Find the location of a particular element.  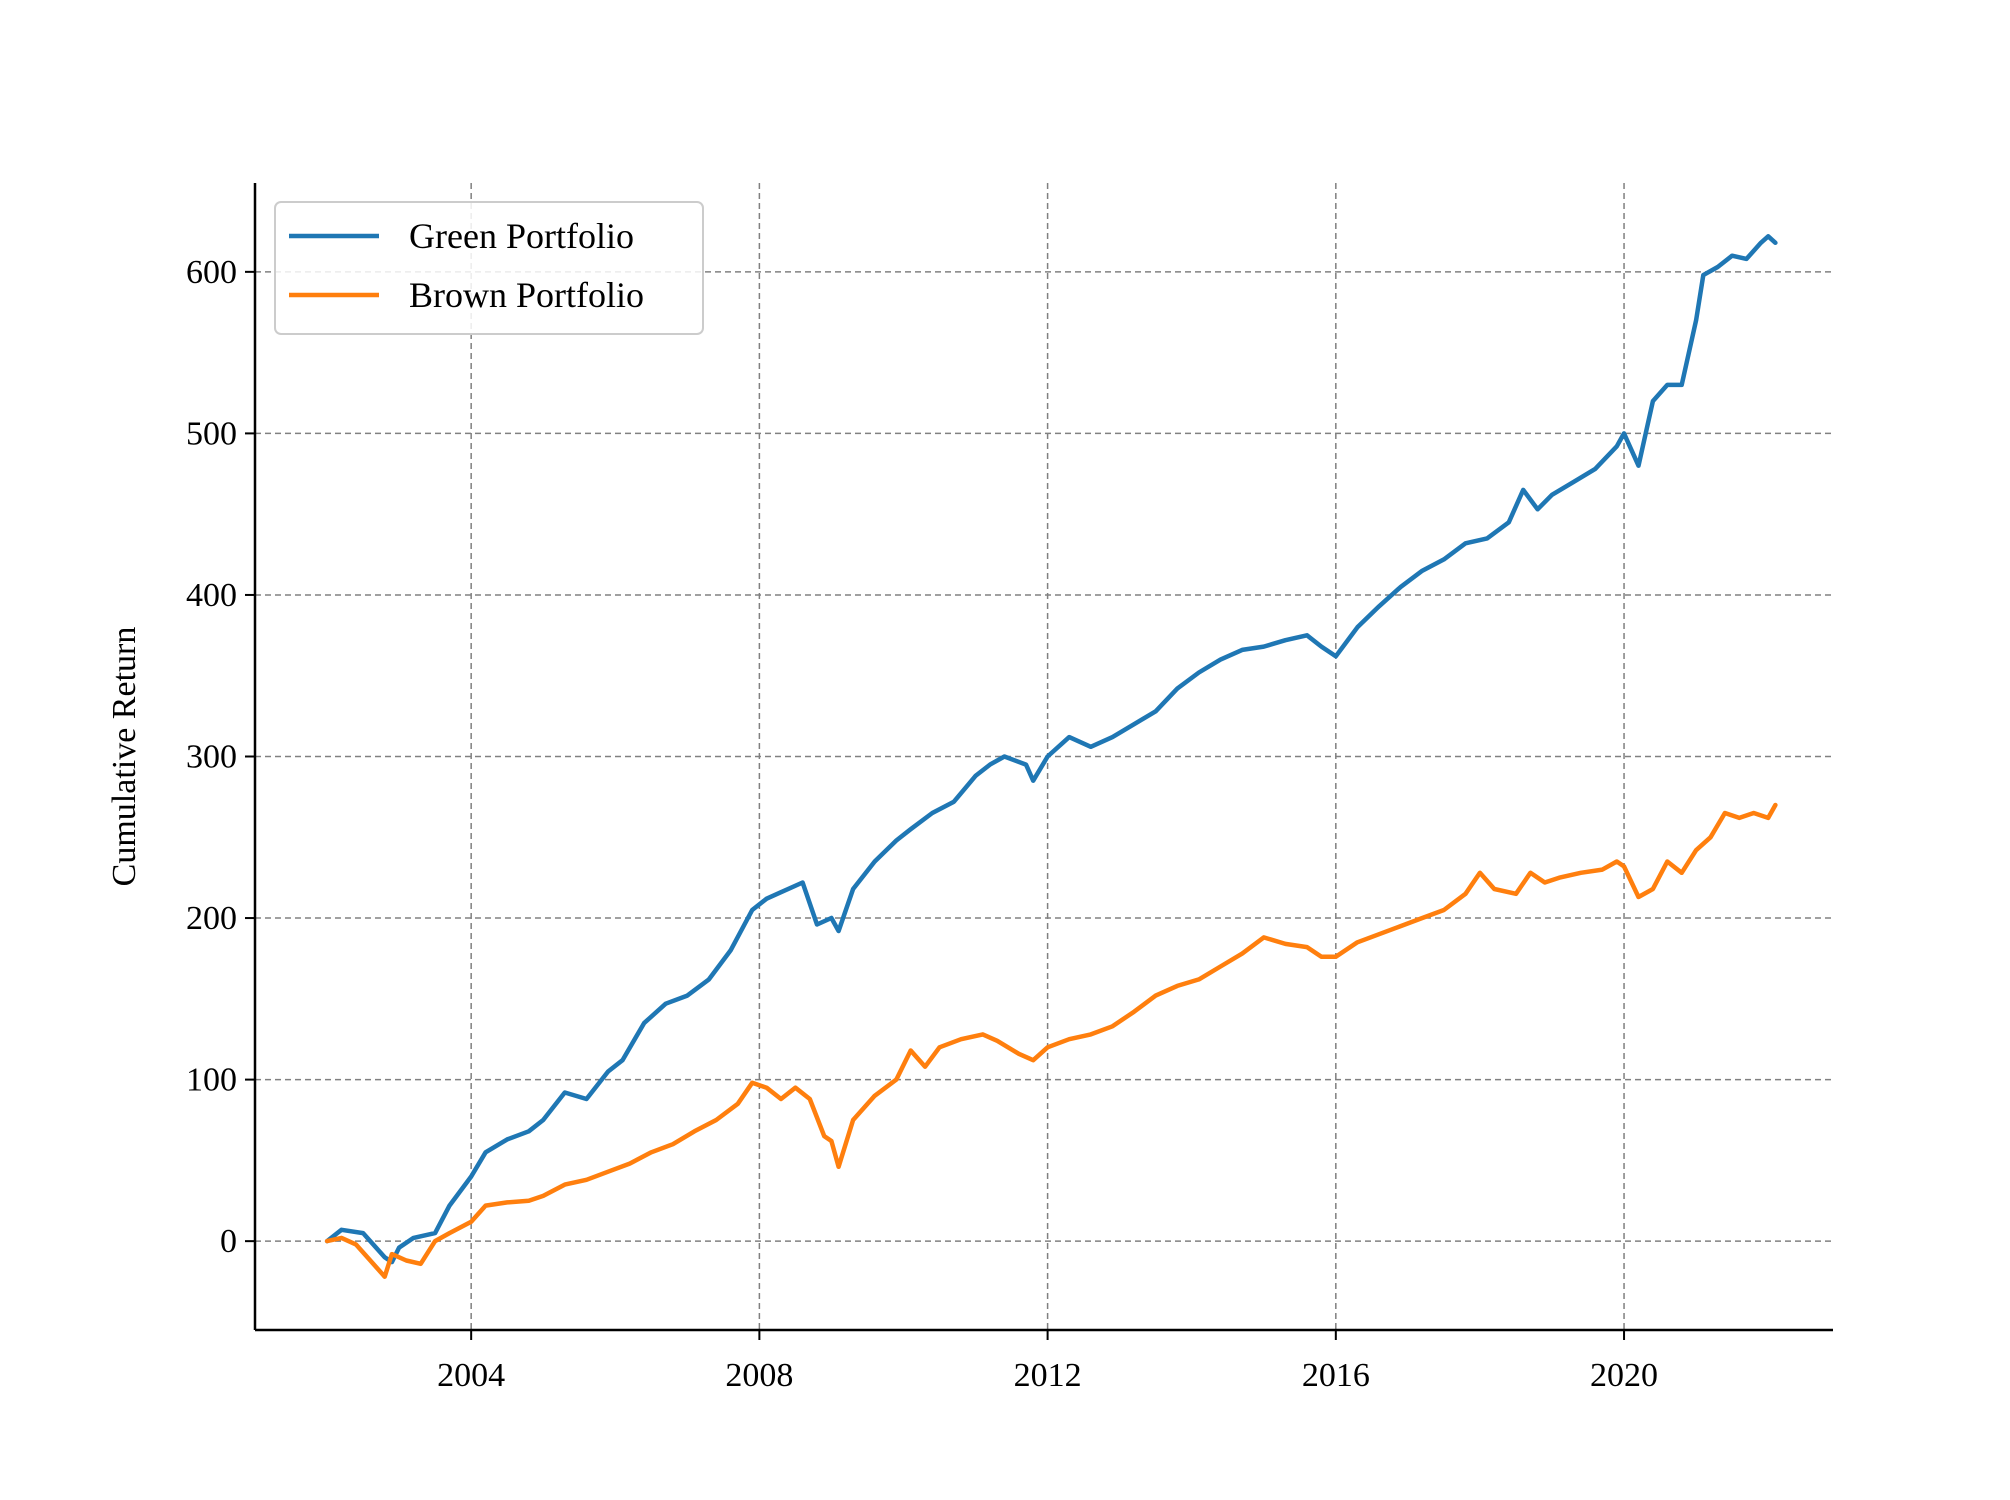

legend-label-brown-portfolio: Brown Portfolio is located at coordinates (526, 295).